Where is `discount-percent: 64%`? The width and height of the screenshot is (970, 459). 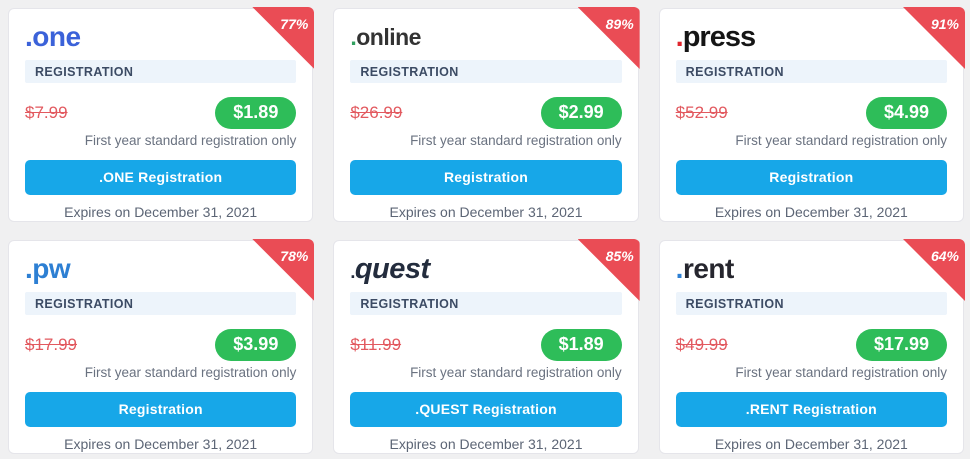
discount-percent: 64% is located at coordinates (944, 256).